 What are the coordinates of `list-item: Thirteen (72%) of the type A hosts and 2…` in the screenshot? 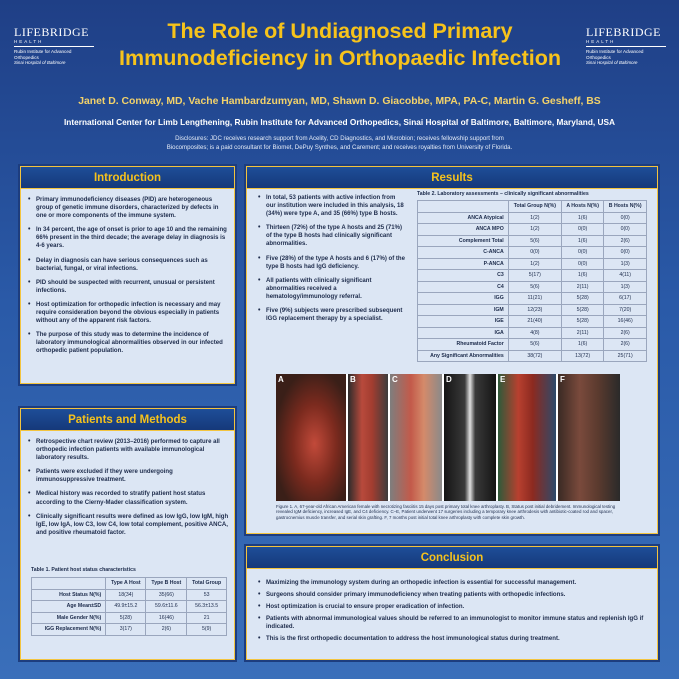 It's located at (331, 236).